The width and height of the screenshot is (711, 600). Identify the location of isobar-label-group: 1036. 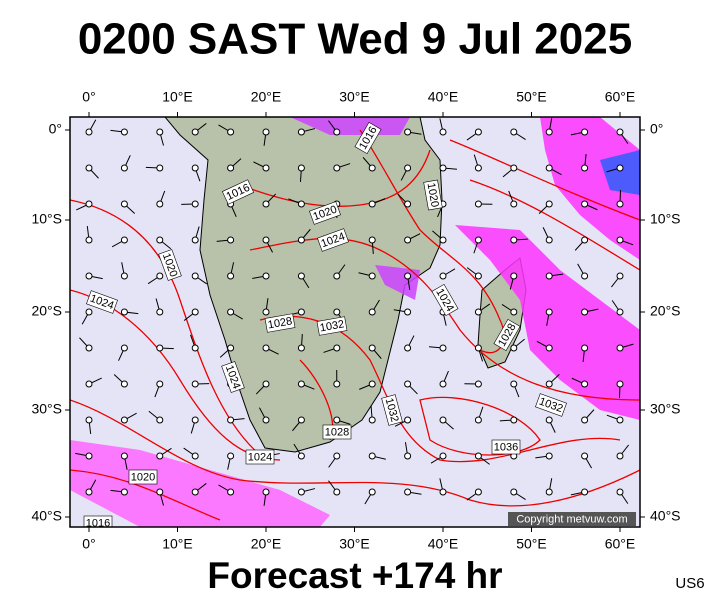
(506, 447).